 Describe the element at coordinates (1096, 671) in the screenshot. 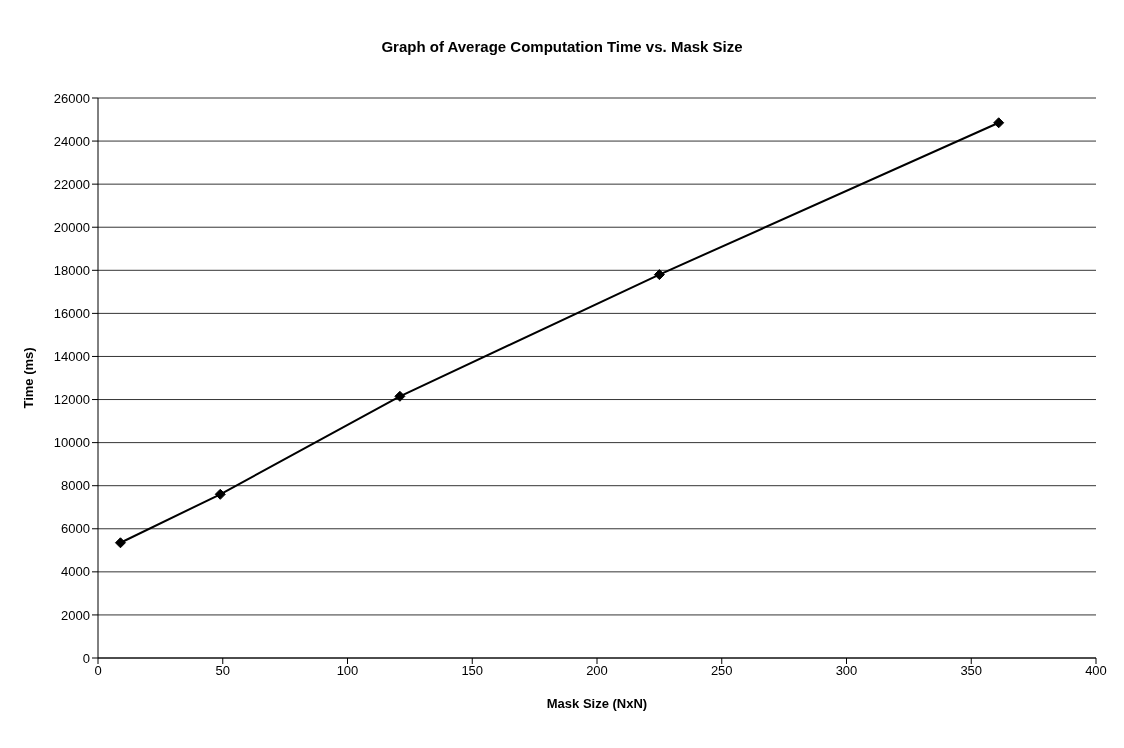

I see `x-tick-label: 400` at that location.